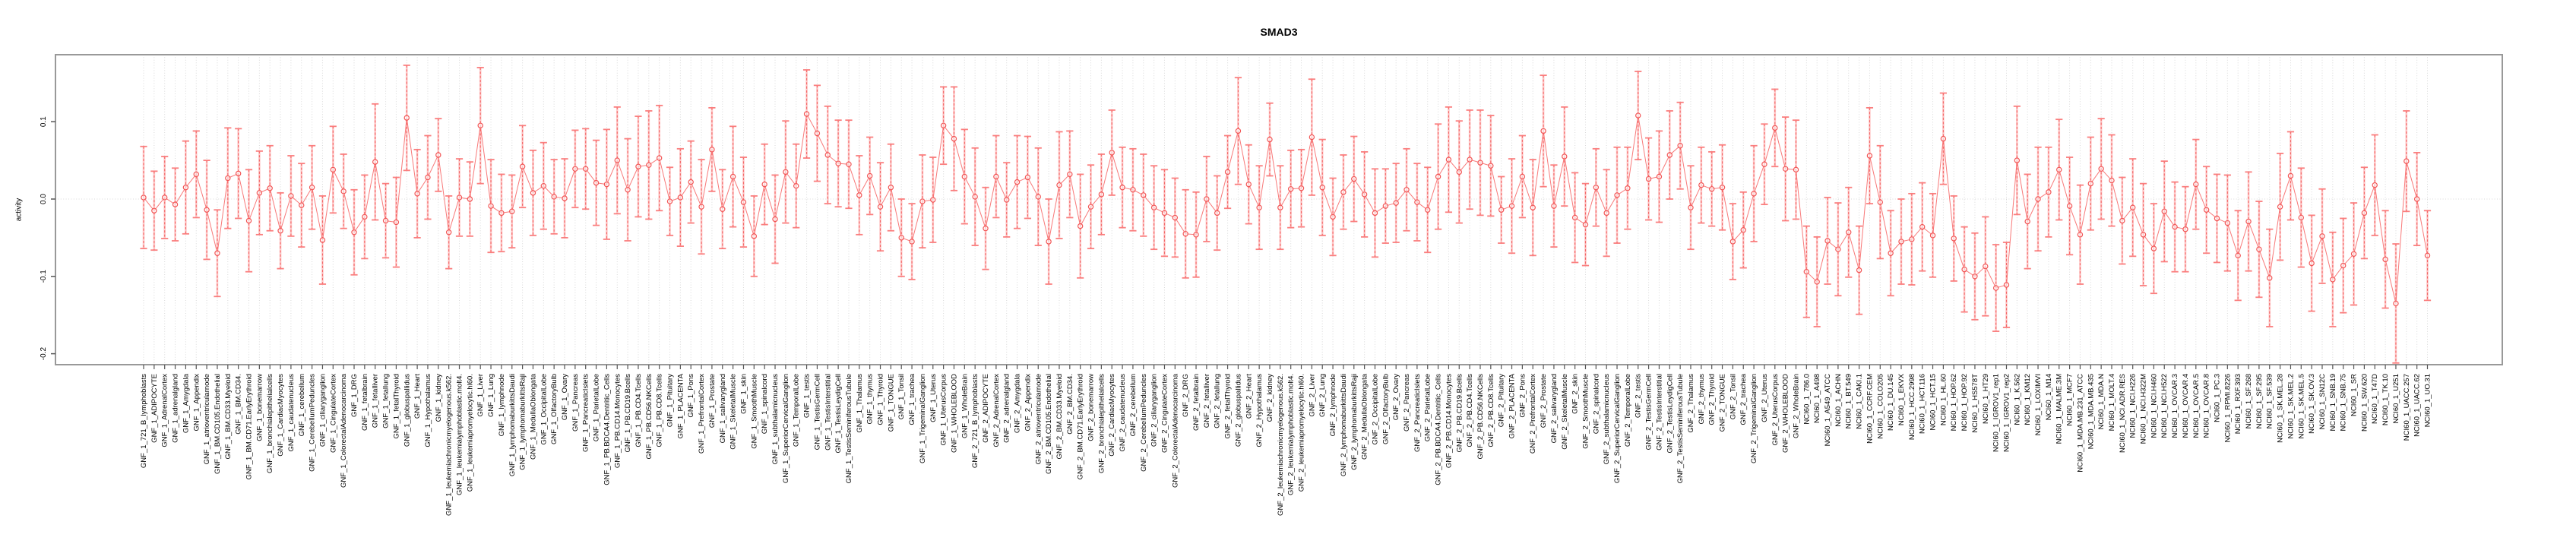 The height and width of the screenshot is (547, 2576). Describe the element at coordinates (44, 121) in the screenshot. I see `y-tick-label: 0.1` at that location.